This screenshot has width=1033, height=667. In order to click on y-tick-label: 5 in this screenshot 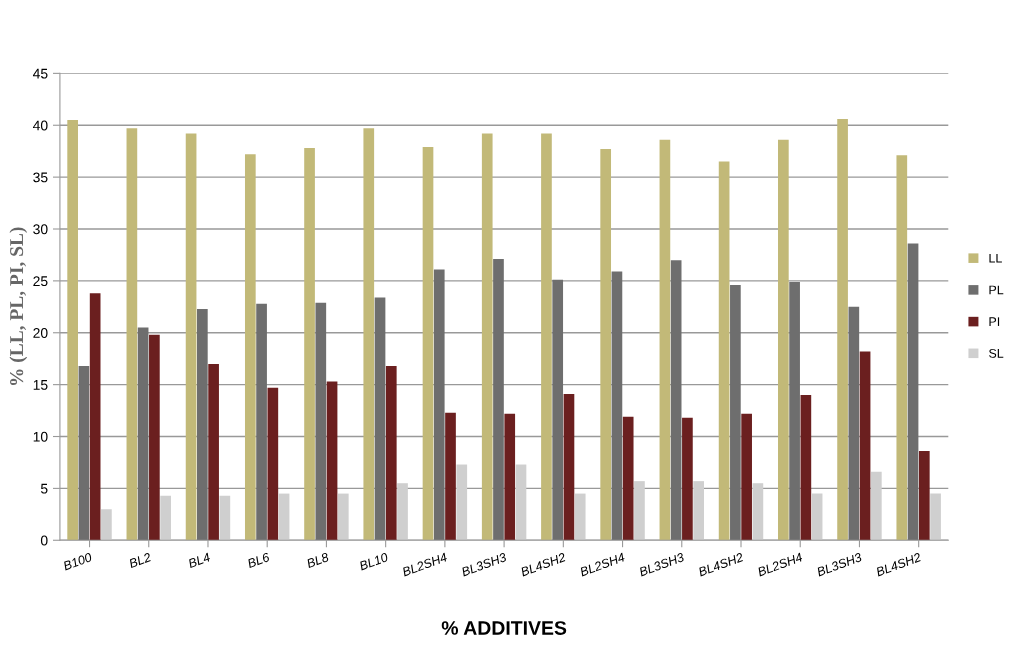, I will do `click(44, 488)`.